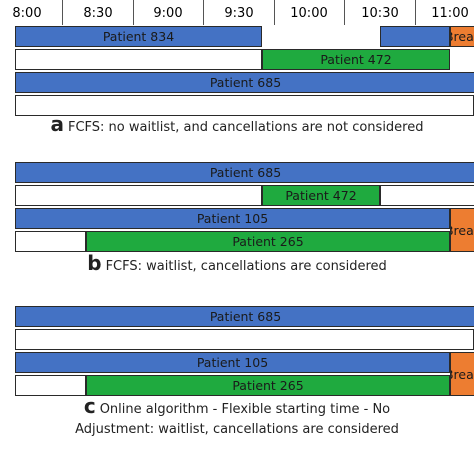 The image size is (474, 474). Describe the element at coordinates (309, 13) in the screenshot. I see `time-tick-label: 10:00` at that location.